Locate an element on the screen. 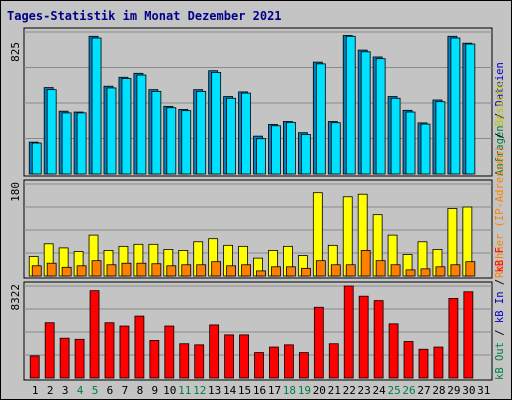  x-tick-label: 17 is located at coordinates (274, 390).